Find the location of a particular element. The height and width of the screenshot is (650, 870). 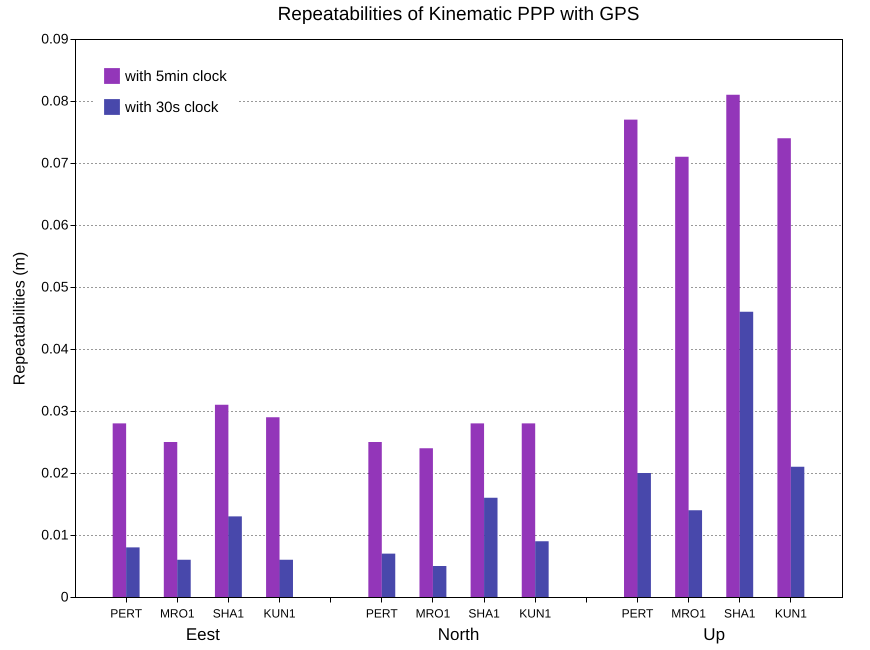

legend-label: with 30s clock is located at coordinates (171, 107).